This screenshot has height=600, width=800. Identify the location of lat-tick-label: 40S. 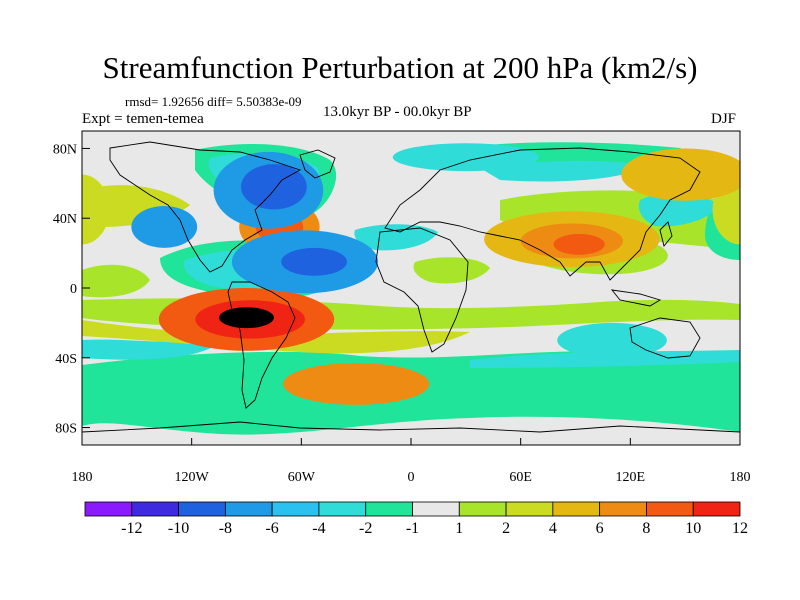
(66, 359).